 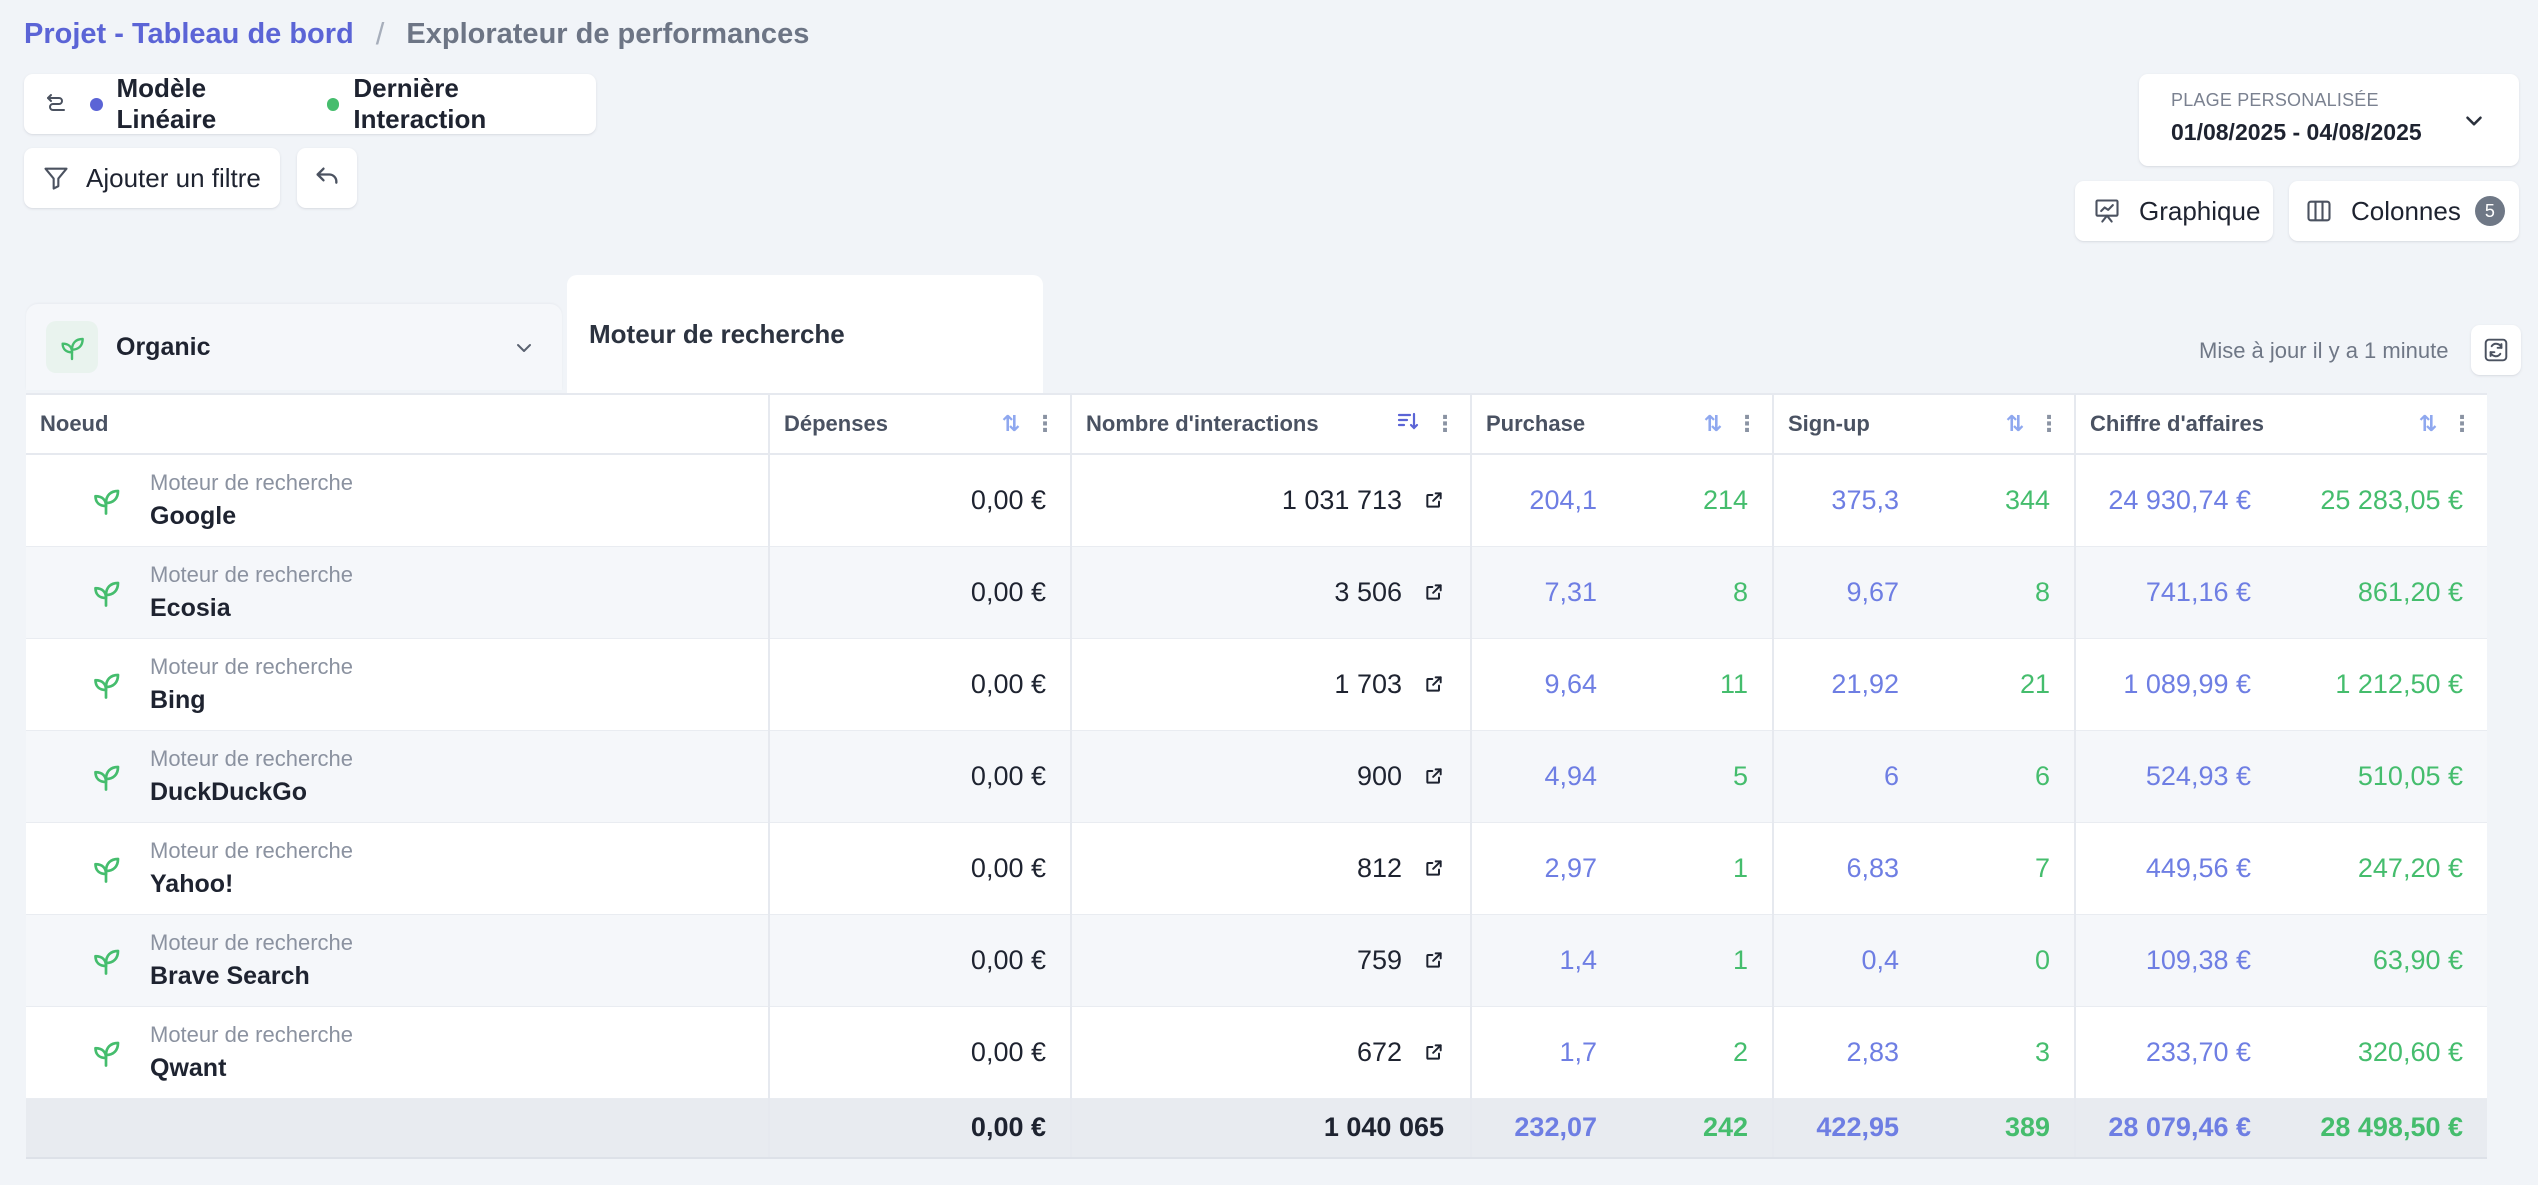 What do you see at coordinates (2381, 592) in the screenshot?
I see `revenue-last-cell: 861,20 €` at bounding box center [2381, 592].